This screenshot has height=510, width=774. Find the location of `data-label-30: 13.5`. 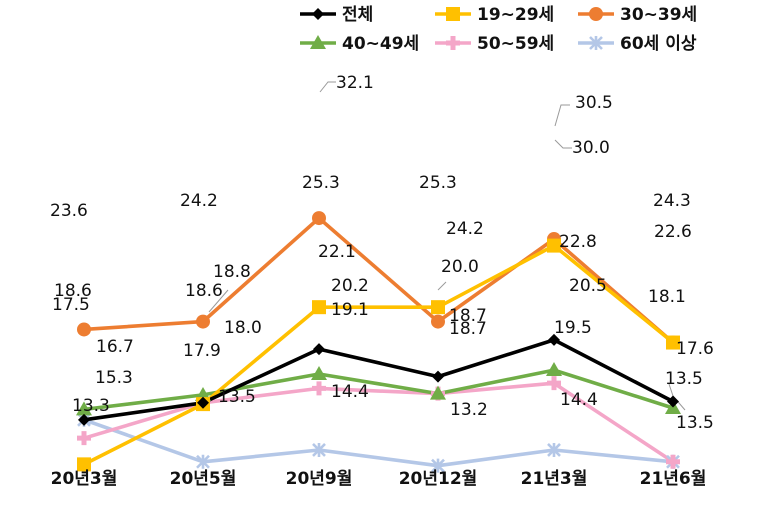

data-label-30: 13.5 is located at coordinates (684, 379).